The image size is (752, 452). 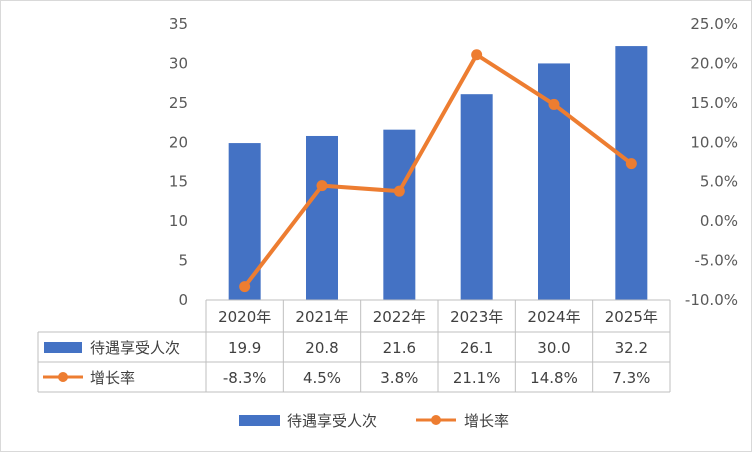 What do you see at coordinates (245, 378) in the screenshot?
I see `table-cell-value: -8.3%` at bounding box center [245, 378].